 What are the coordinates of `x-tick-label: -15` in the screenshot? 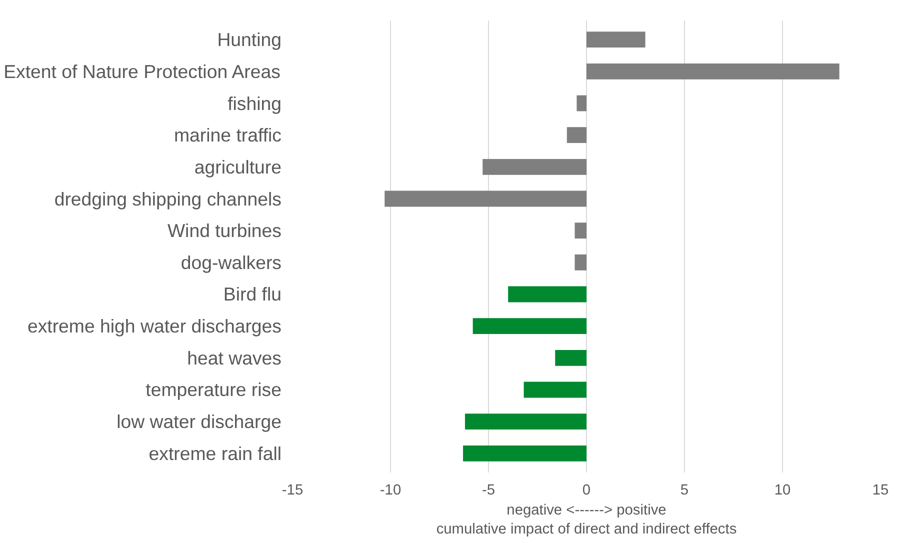 It's located at (293, 490).